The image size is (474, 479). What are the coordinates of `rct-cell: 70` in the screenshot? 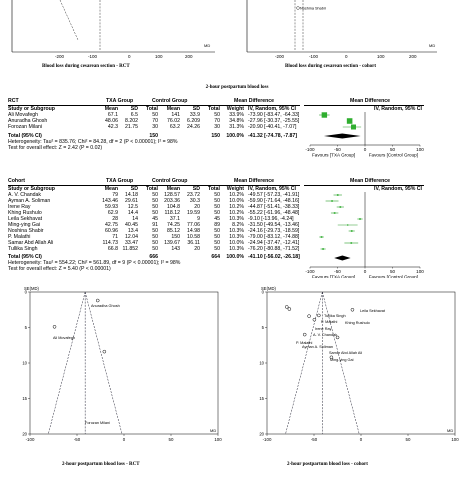 It's located at (155, 121).